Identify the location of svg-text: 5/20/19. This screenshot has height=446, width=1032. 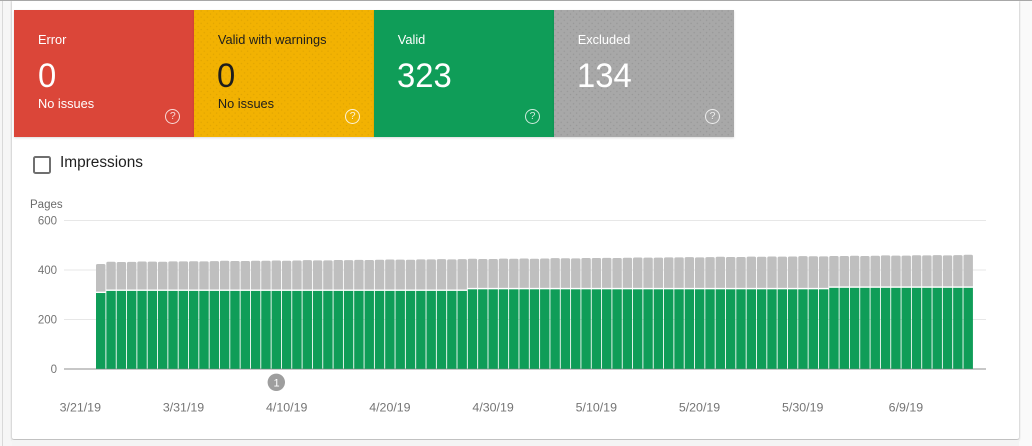
(699, 408).